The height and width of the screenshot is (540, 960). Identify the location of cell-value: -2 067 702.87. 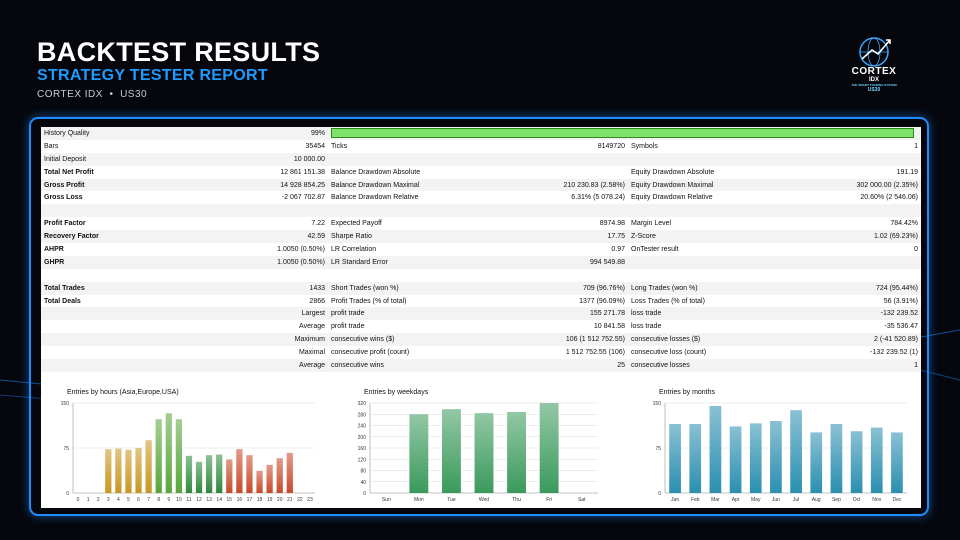
(229, 198).